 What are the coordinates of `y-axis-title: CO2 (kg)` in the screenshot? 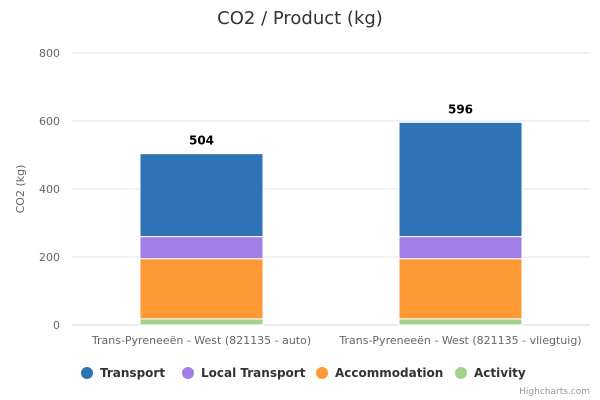 It's located at (20, 189).